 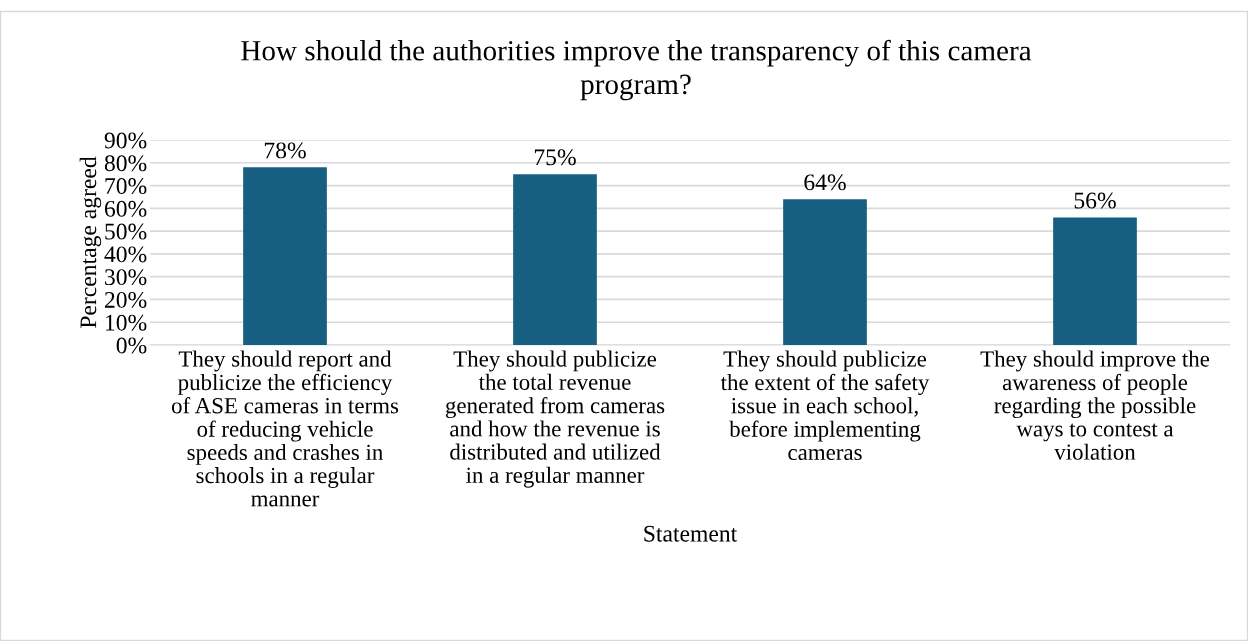 I want to click on y-axis-title: Percentage agreed, so click(x=90, y=242).